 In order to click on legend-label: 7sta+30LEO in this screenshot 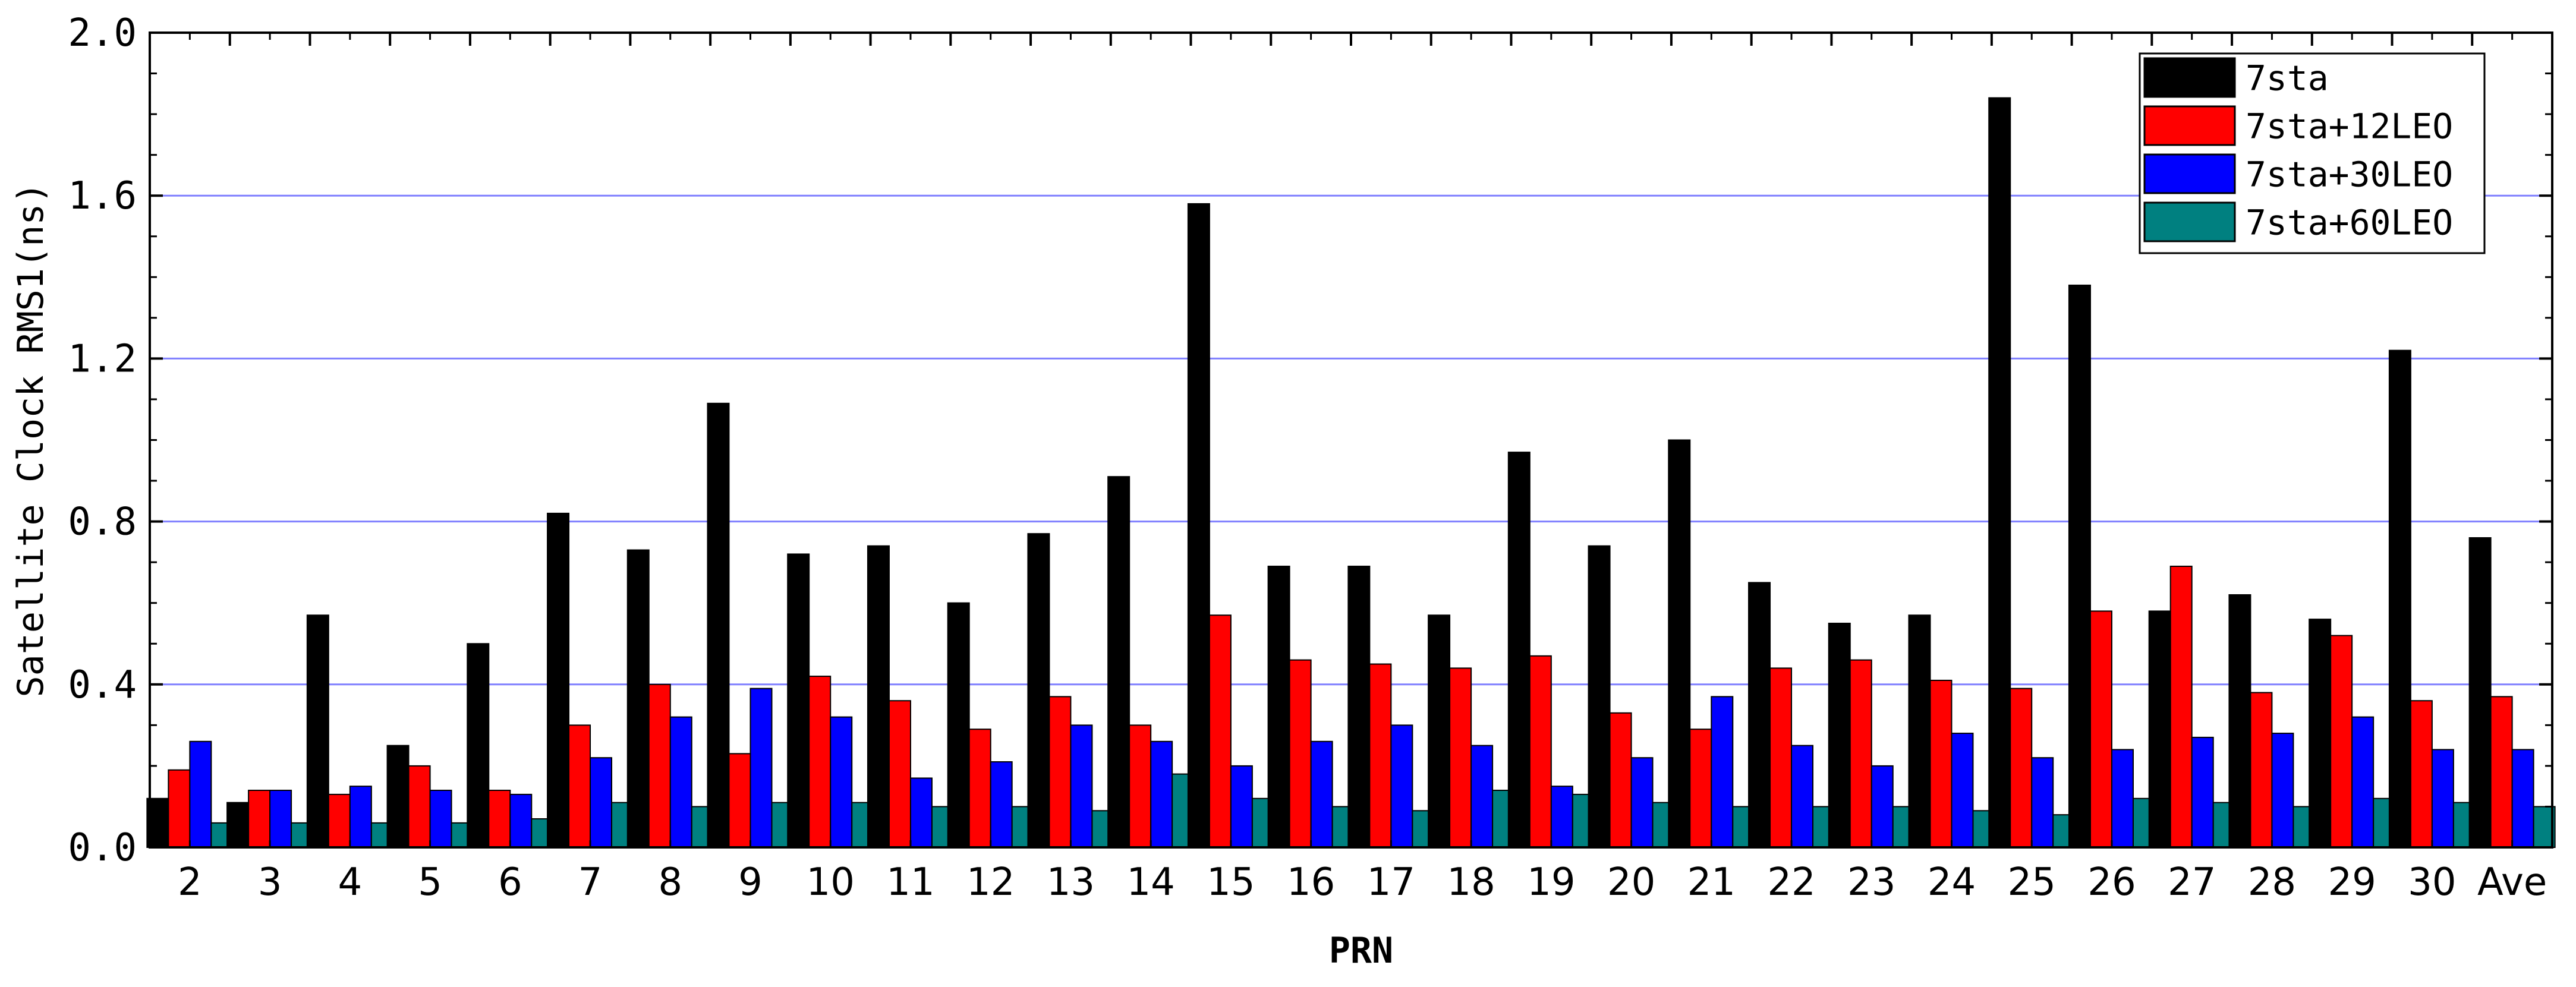, I will do `click(2349, 175)`.